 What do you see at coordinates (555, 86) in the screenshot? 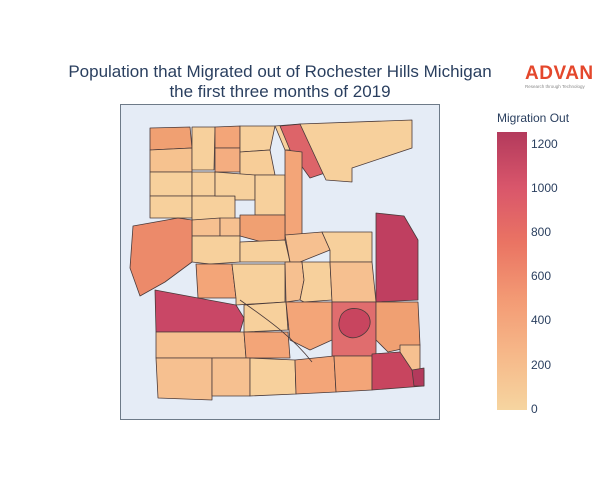
I see `logo-tagline: Research through Technology` at bounding box center [555, 86].